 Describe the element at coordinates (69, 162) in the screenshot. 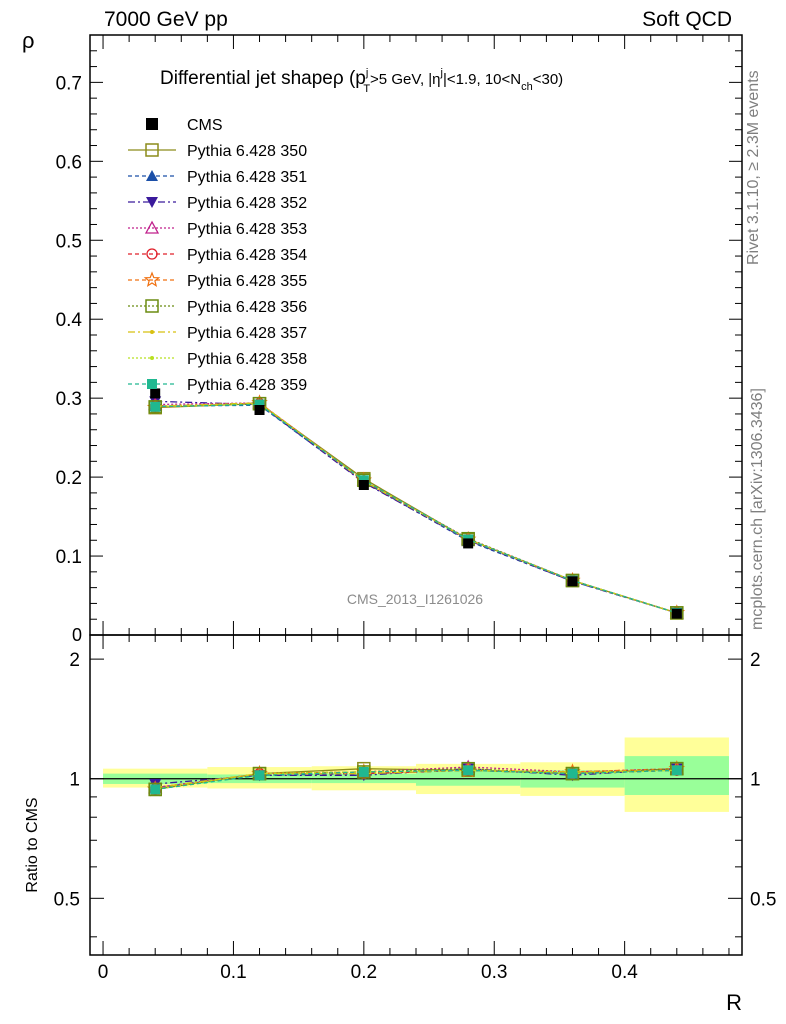

I see `main-y-tick-label: 0.6` at that location.